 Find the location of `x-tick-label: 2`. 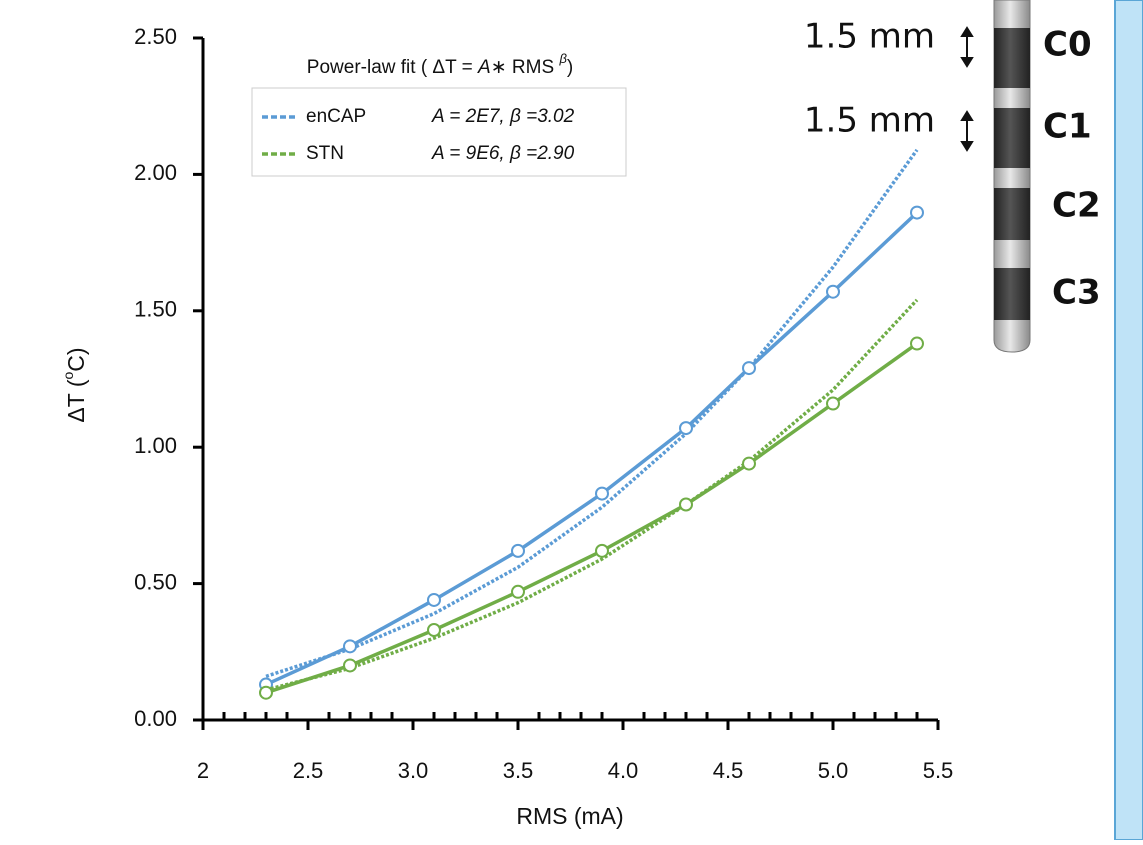

x-tick-label: 2 is located at coordinates (203, 770).